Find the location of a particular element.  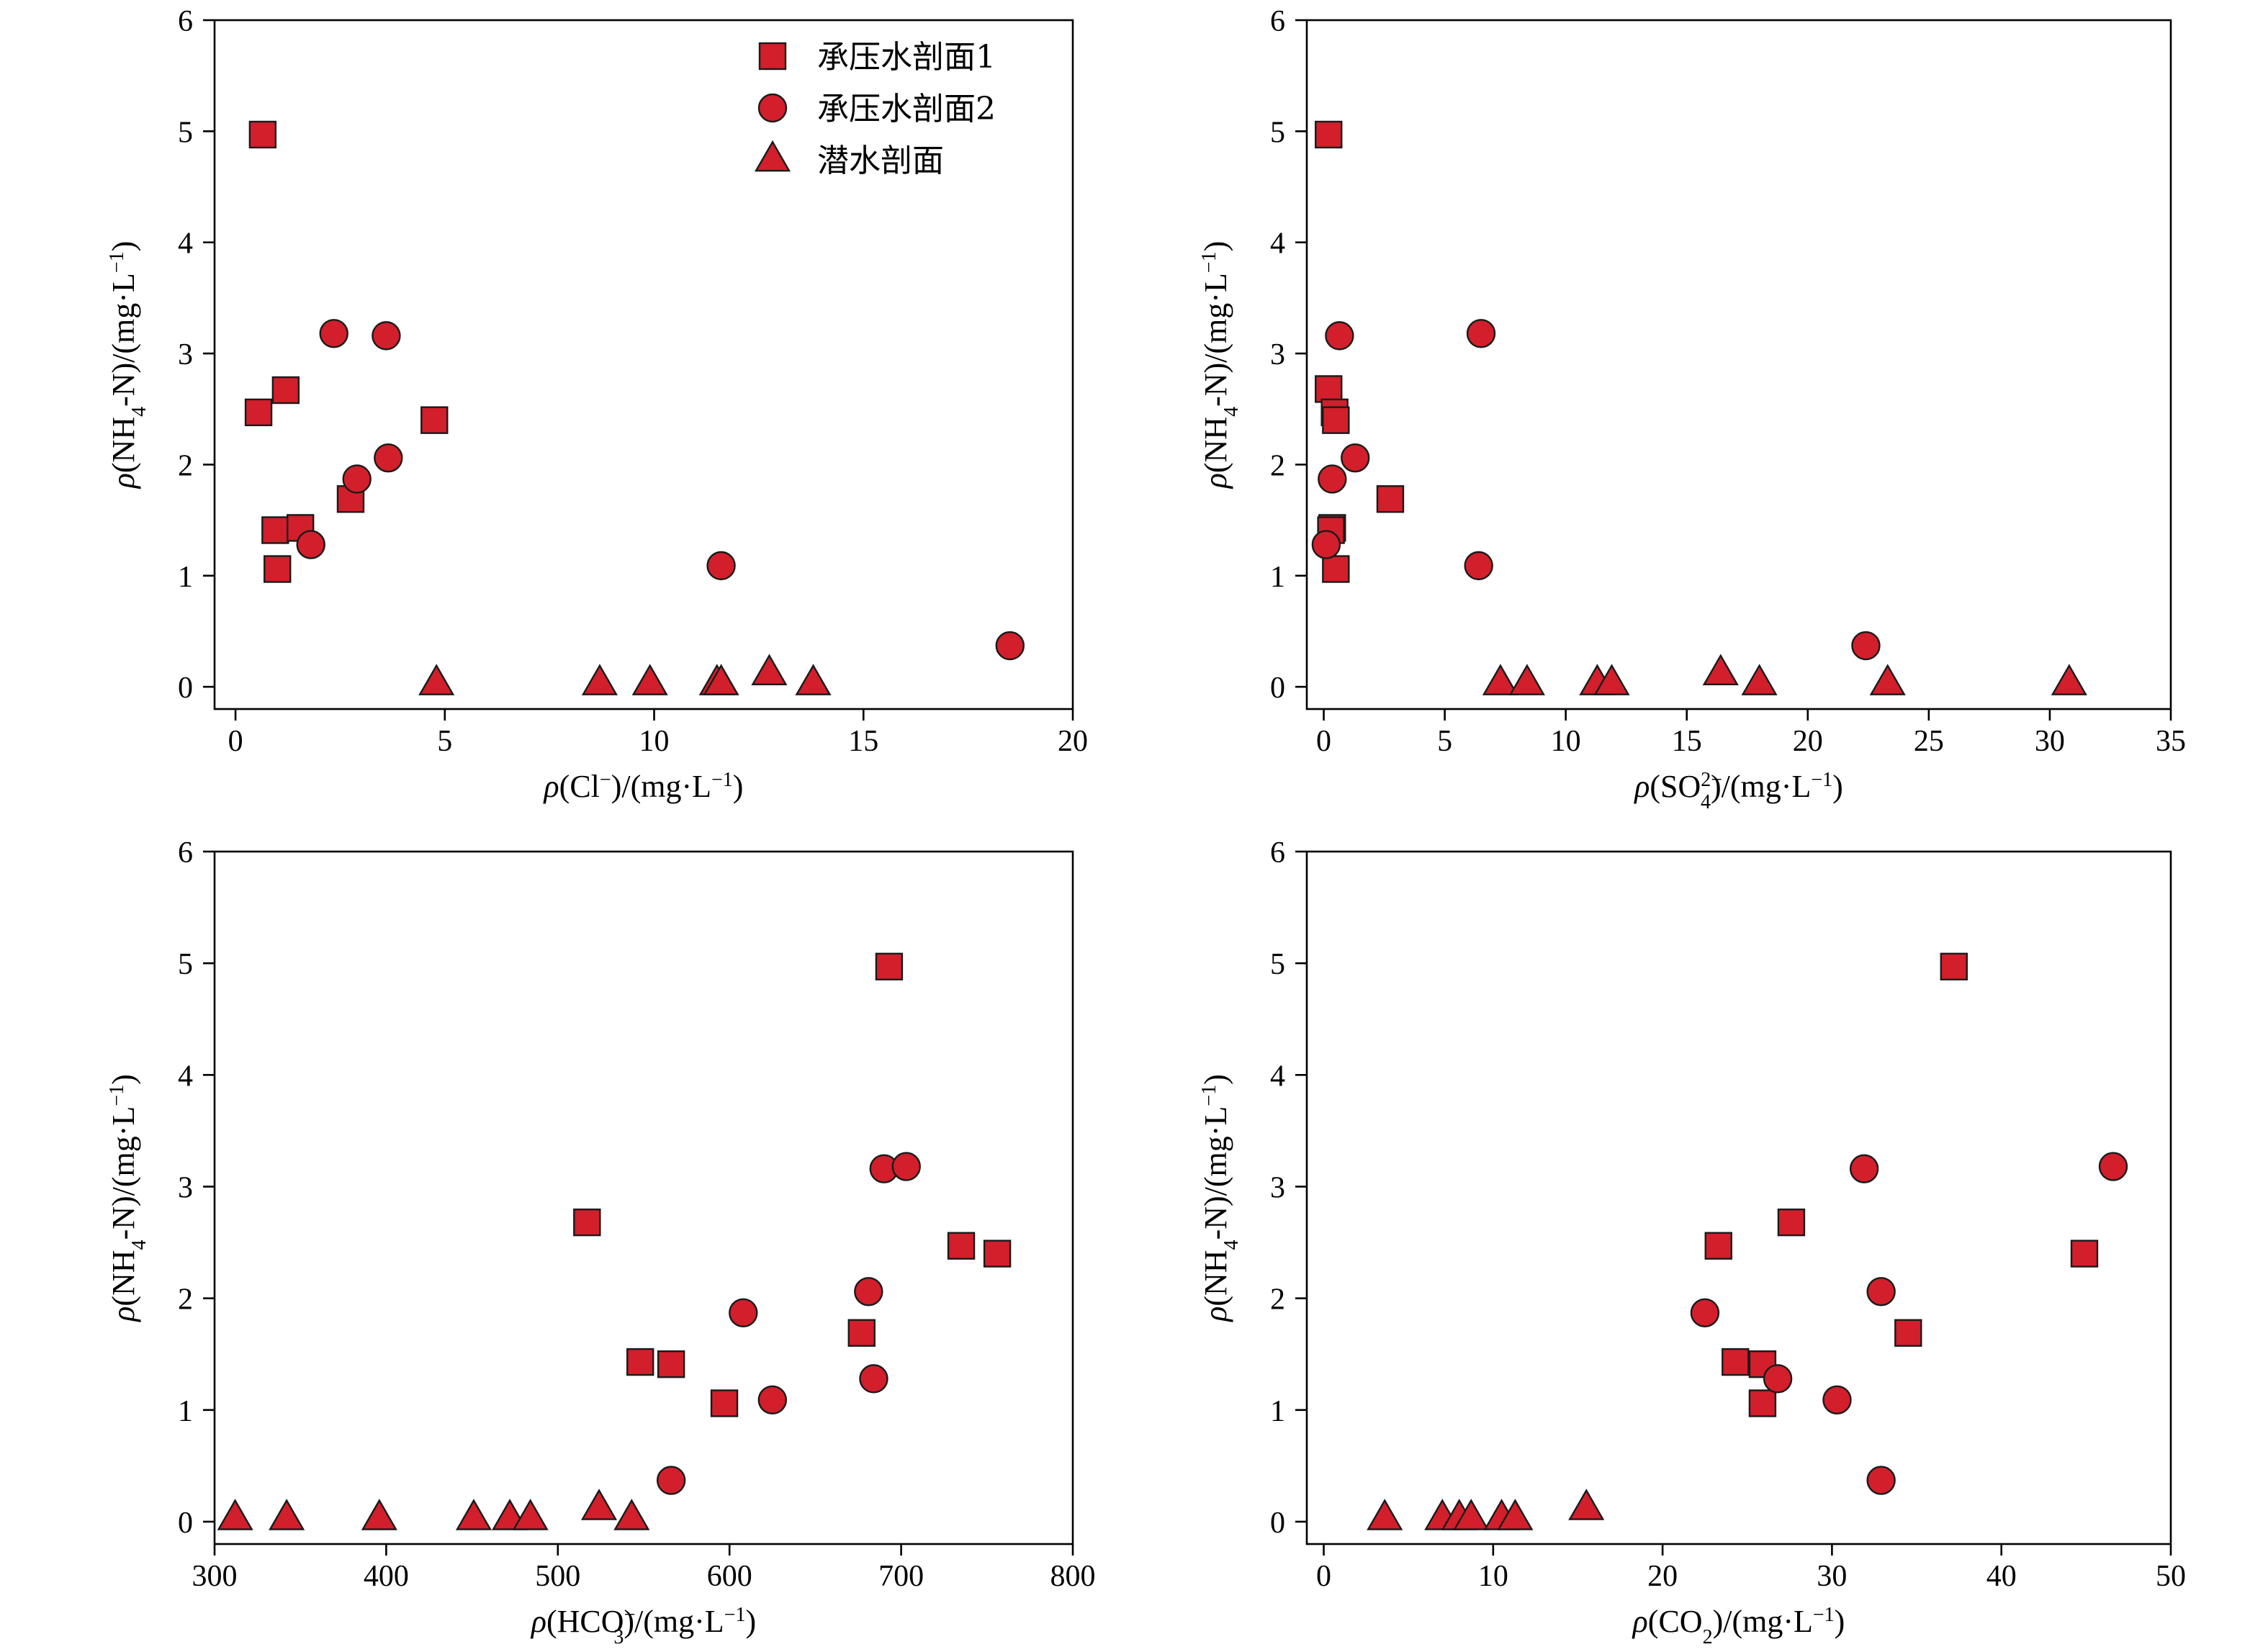

x-axis-label: ρ(CO2)/(mg·L−1) is located at coordinates (1738, 1626).